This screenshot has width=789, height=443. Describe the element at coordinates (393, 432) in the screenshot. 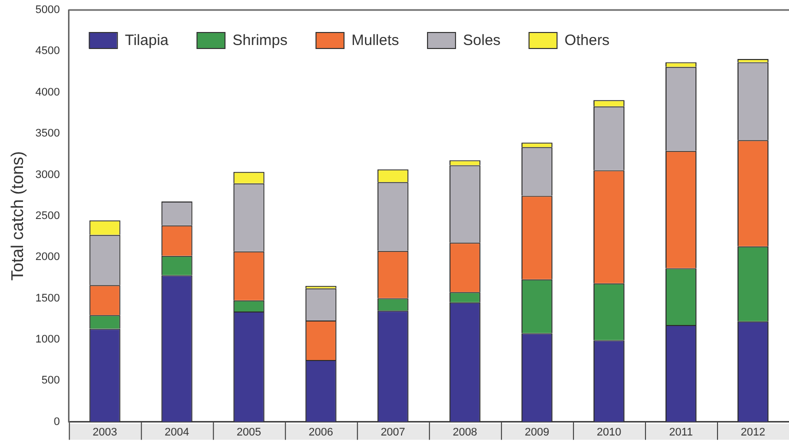

I see `x-tick-label: 2007` at that location.